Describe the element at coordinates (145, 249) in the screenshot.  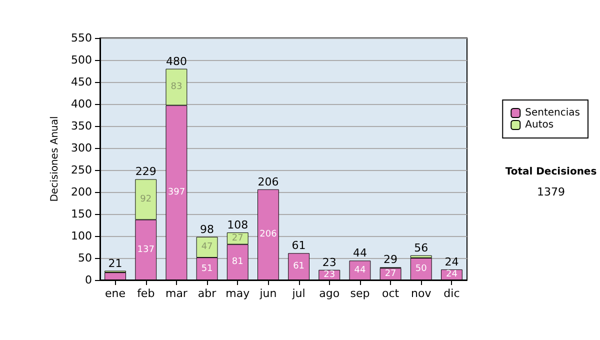
I see `data-label: 137` at that location.